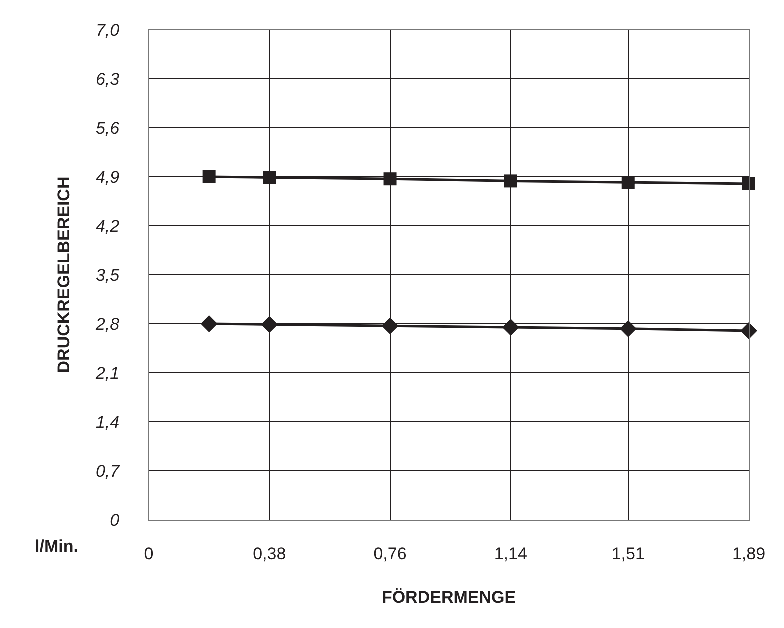  What do you see at coordinates (390, 554) in the screenshot?
I see `x-tick-label: 0,76` at bounding box center [390, 554].